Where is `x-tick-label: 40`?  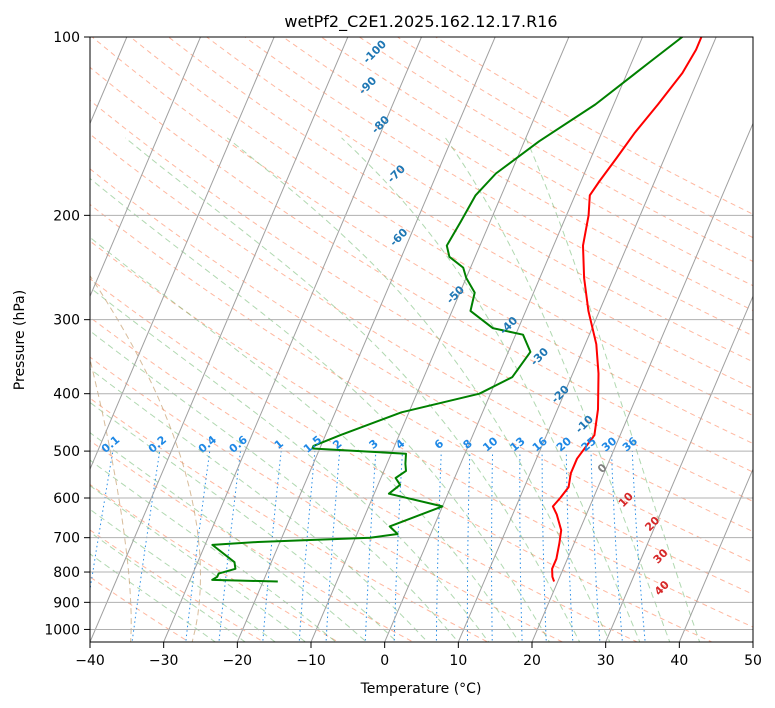
x-tick-label: 40 is located at coordinates (679, 661).